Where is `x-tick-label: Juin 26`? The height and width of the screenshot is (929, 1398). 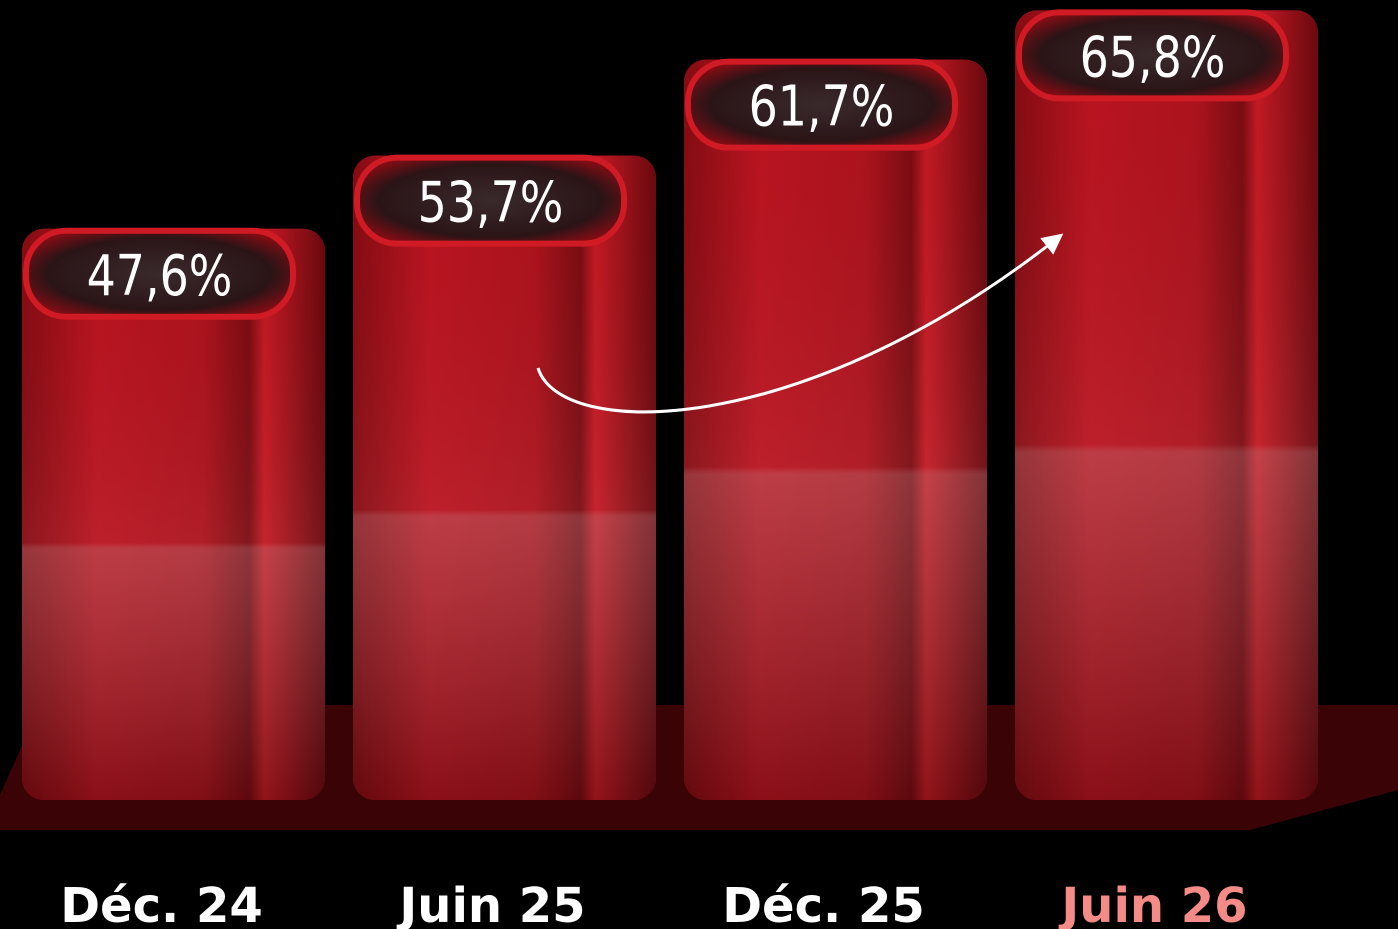
x-tick-label: Juin 26 is located at coordinates (1152, 903).